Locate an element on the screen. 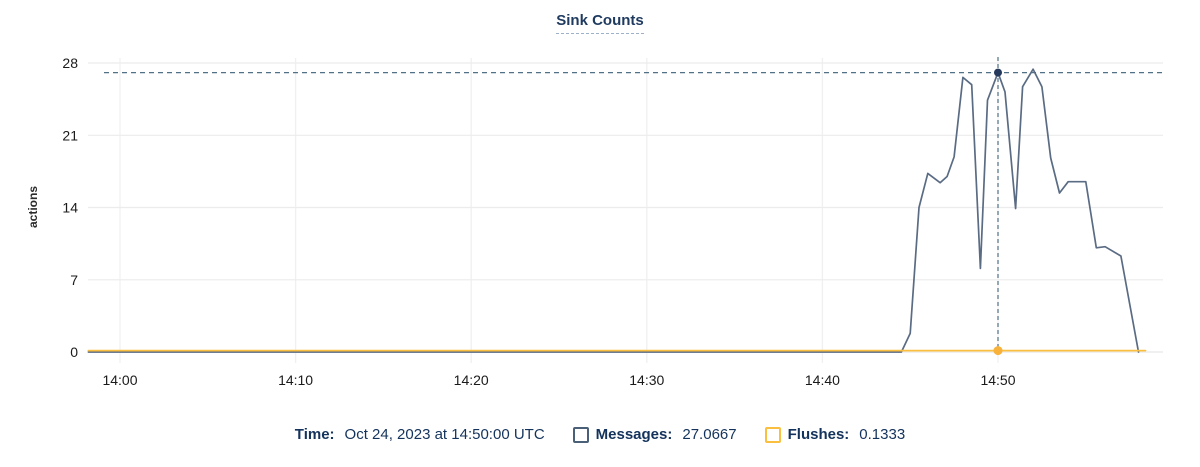  messages-legend-swatch is located at coordinates (580, 434).